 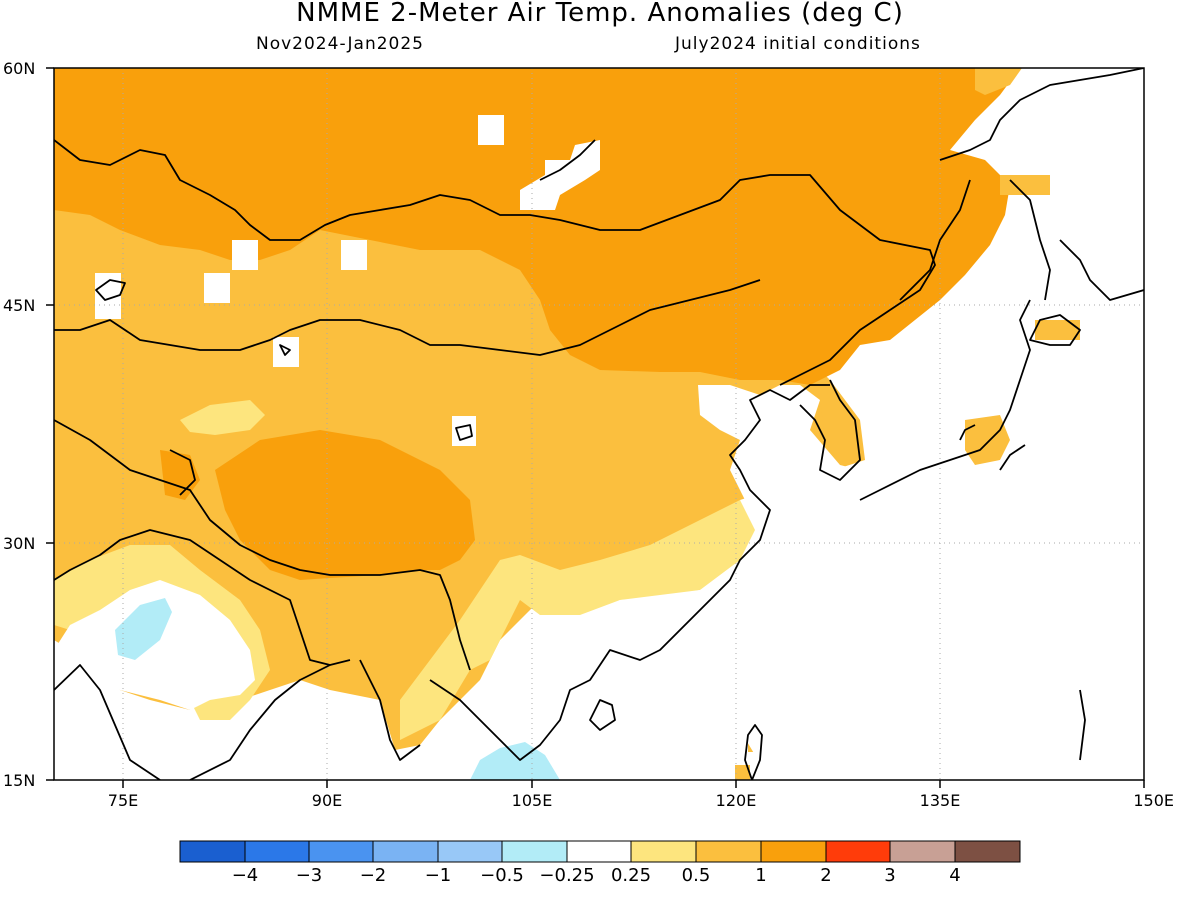 I want to click on colorbar-label: −0.25, so click(x=566, y=875).